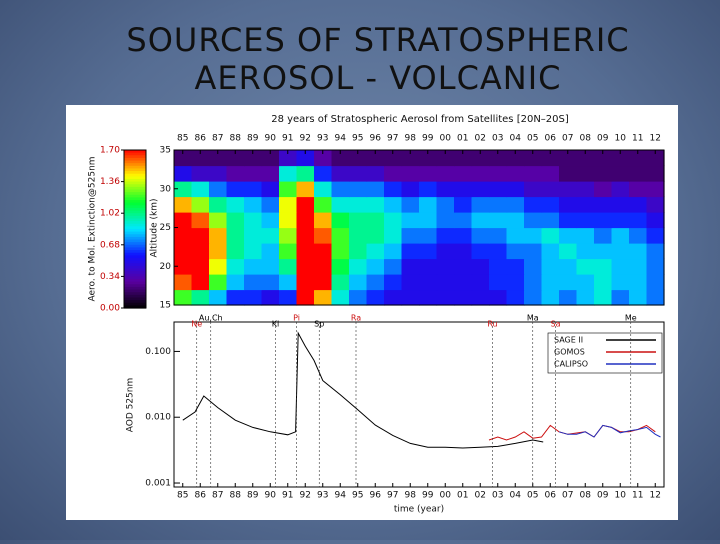 Image resolution: width=720 pixels, height=544 pixels. I want to click on x-tick-label: 96, so click(376, 139).